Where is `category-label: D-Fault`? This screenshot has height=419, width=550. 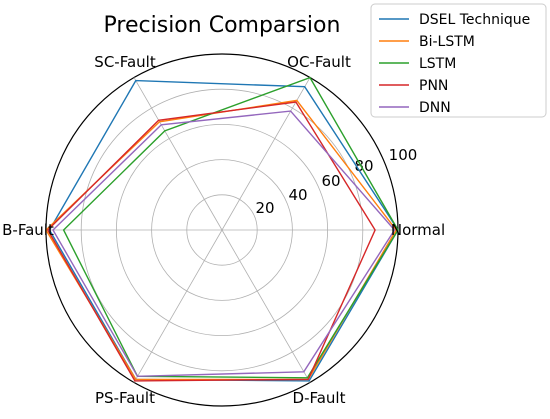 category-label: D-Fault is located at coordinates (319, 398).